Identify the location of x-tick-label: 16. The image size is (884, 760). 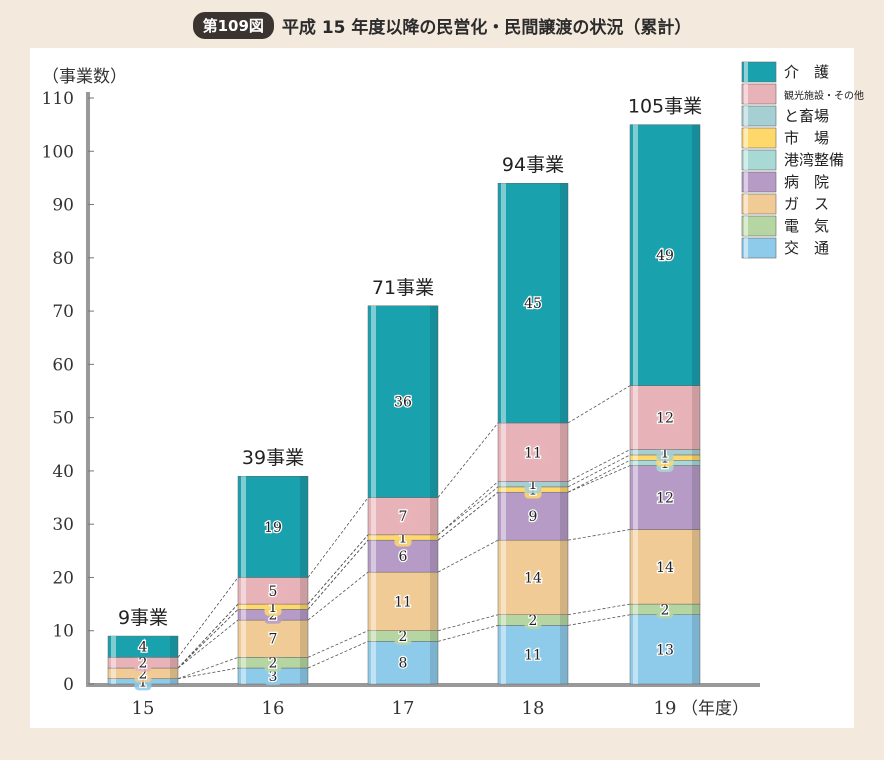
(273, 708).